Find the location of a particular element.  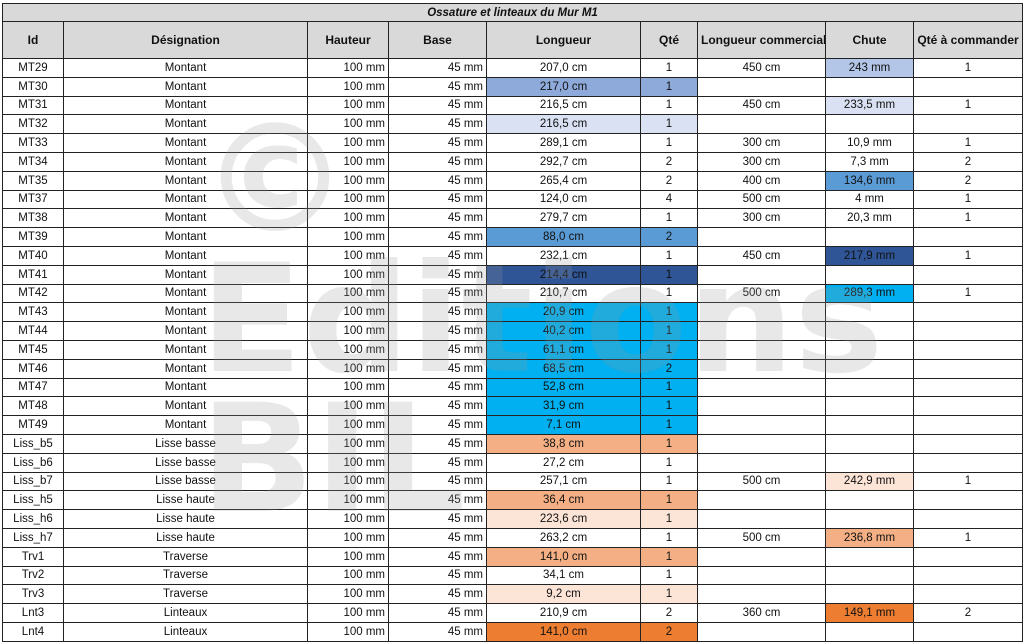

cell-id: MT42 is located at coordinates (33, 293).